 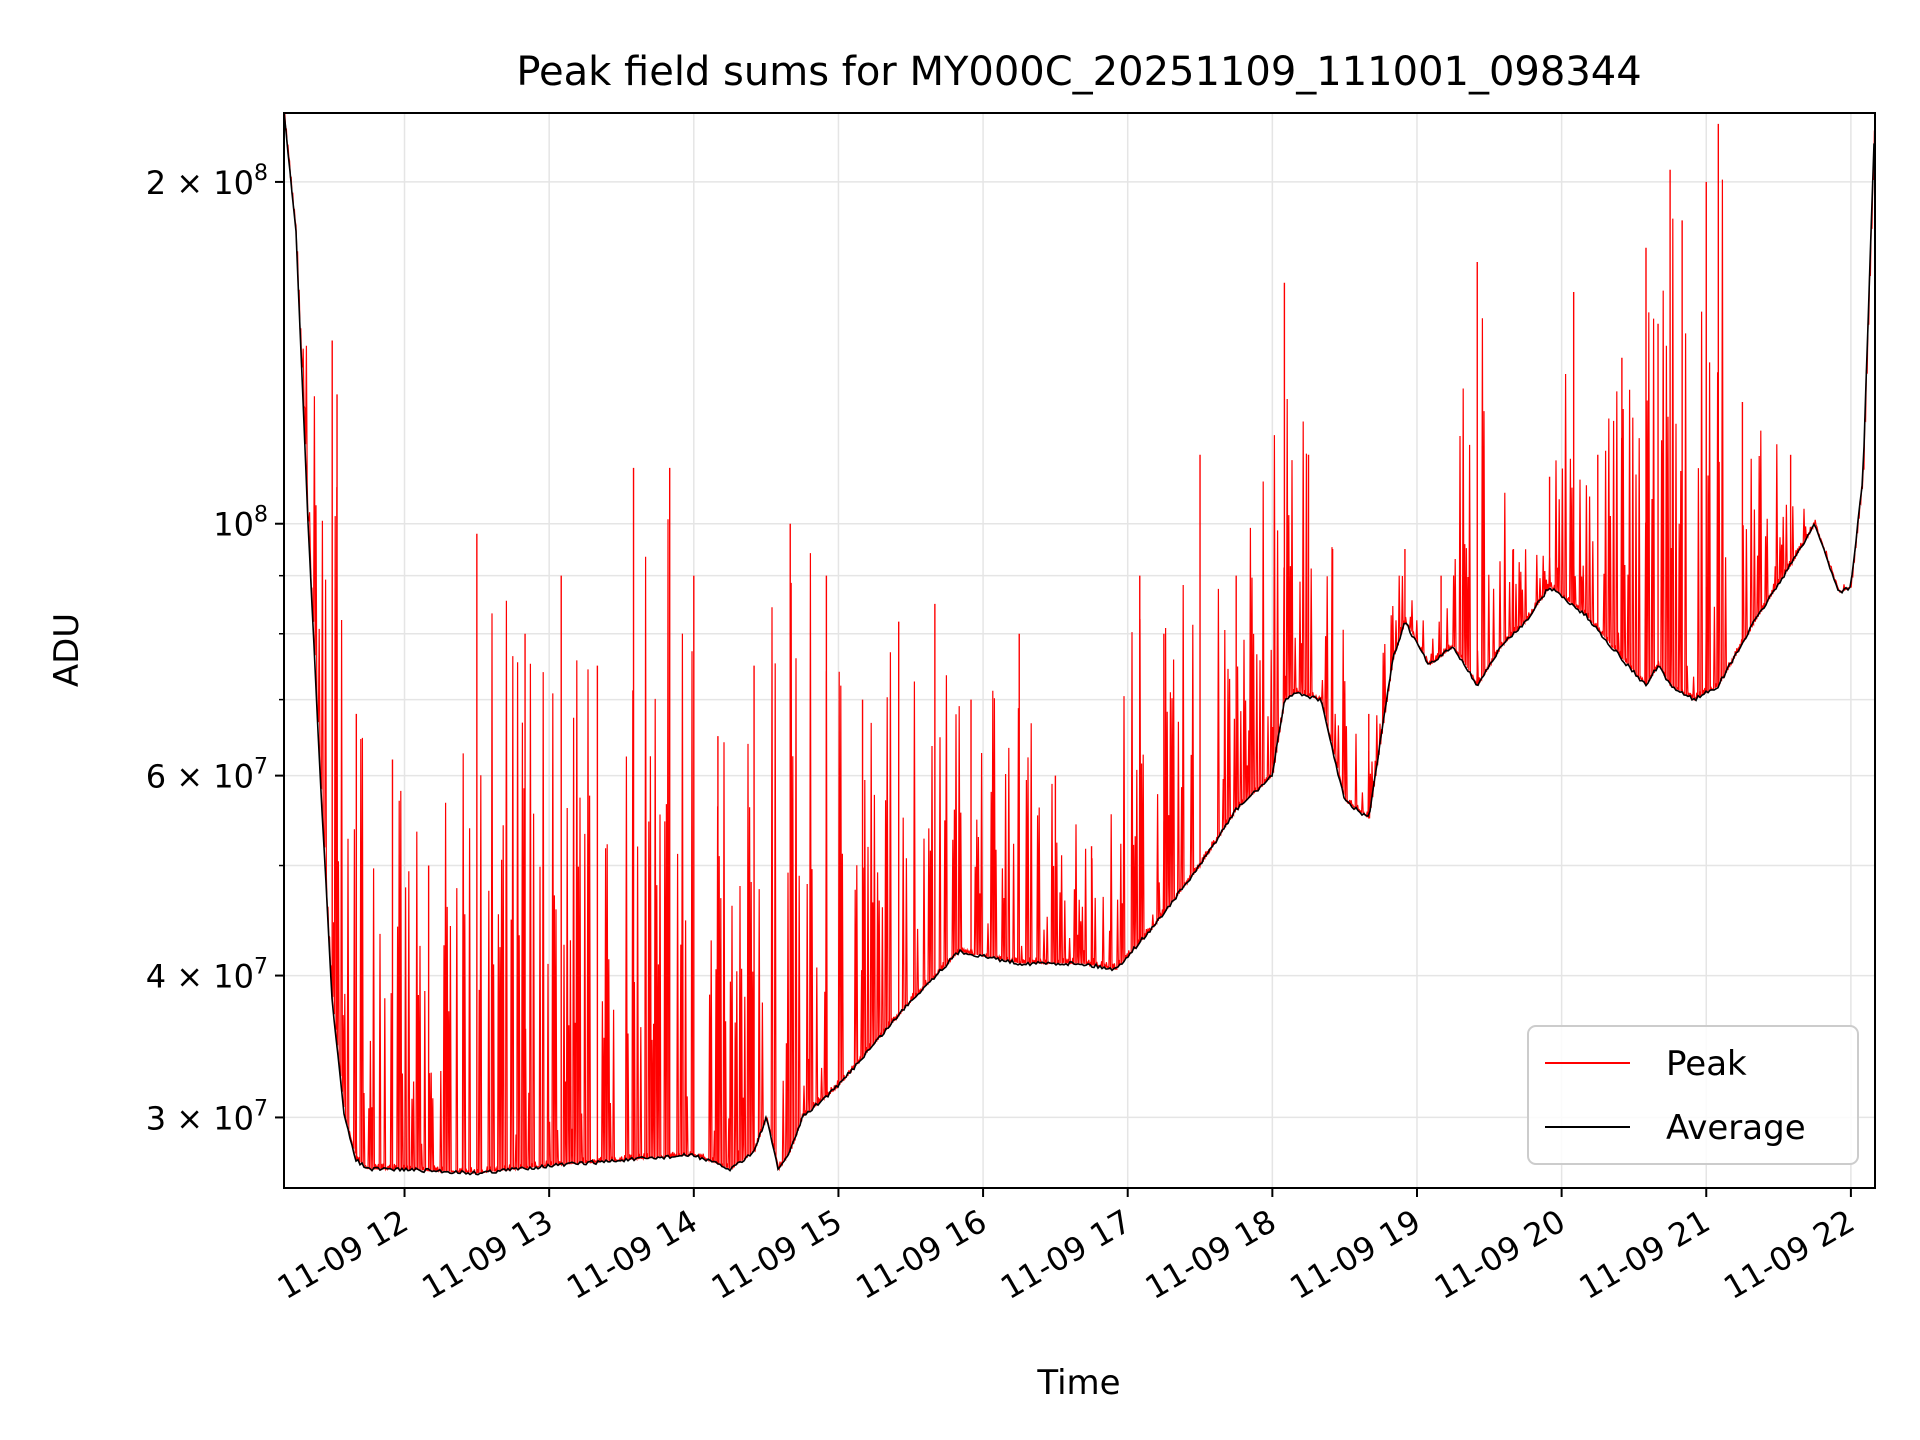 What do you see at coordinates (240, 523) in the screenshot?
I see `y-tick-label: 108` at bounding box center [240, 523].